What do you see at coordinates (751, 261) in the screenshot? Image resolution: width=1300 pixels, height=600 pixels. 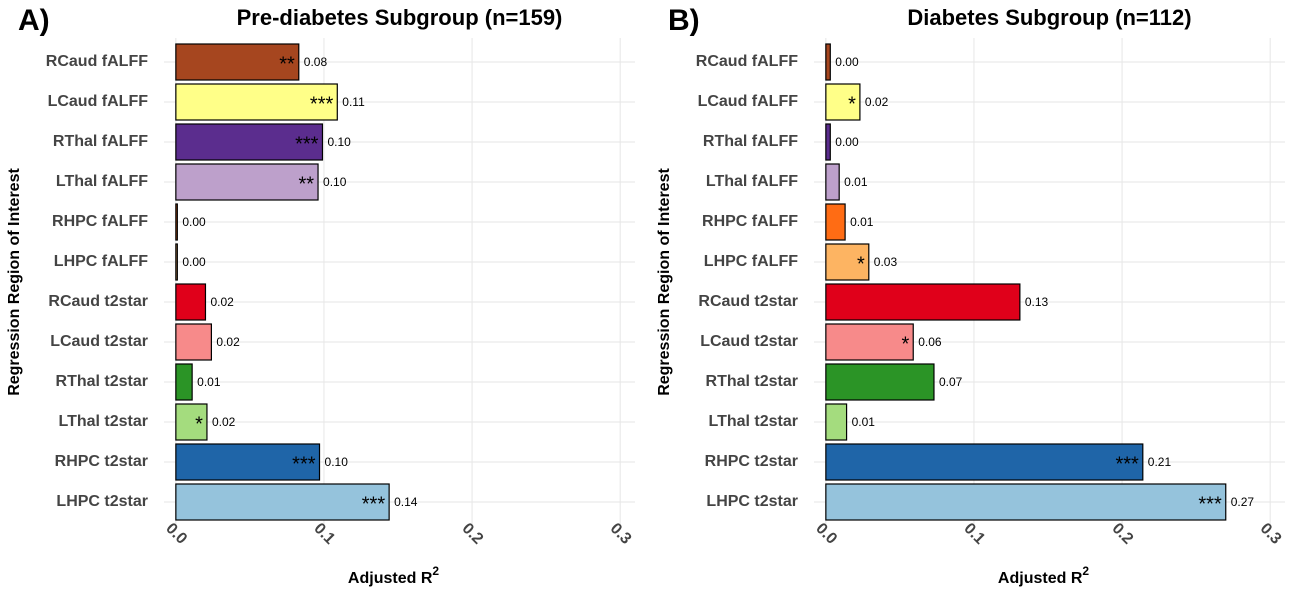 I see `y-tick-label: LHPC fALFF` at bounding box center [751, 261].